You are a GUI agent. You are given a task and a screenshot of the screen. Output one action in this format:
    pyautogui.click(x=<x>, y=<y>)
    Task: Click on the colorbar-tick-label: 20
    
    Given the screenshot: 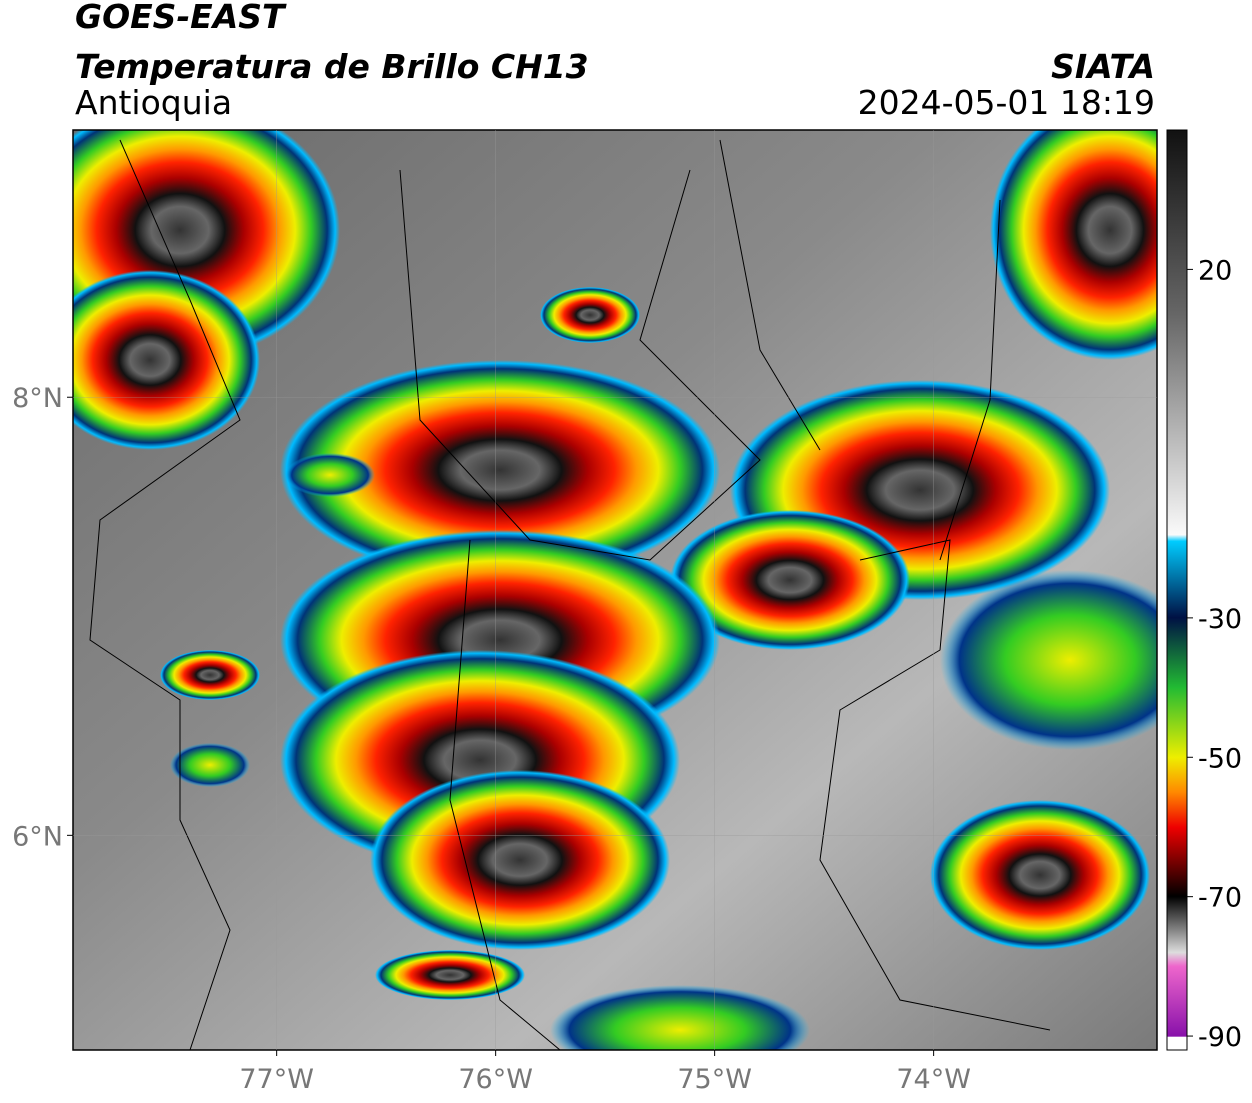 What is the action you would take?
    pyautogui.click(x=1215, y=270)
    